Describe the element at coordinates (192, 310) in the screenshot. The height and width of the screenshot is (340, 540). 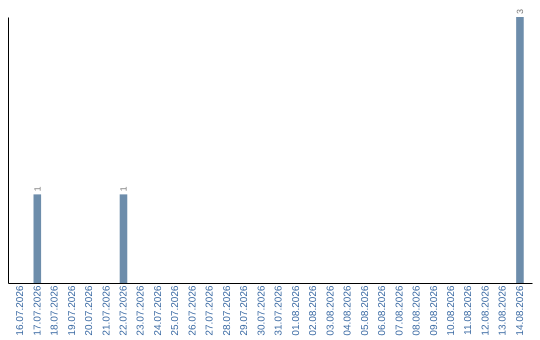
I see `x-tick-label: 26.07.2026` at that location.